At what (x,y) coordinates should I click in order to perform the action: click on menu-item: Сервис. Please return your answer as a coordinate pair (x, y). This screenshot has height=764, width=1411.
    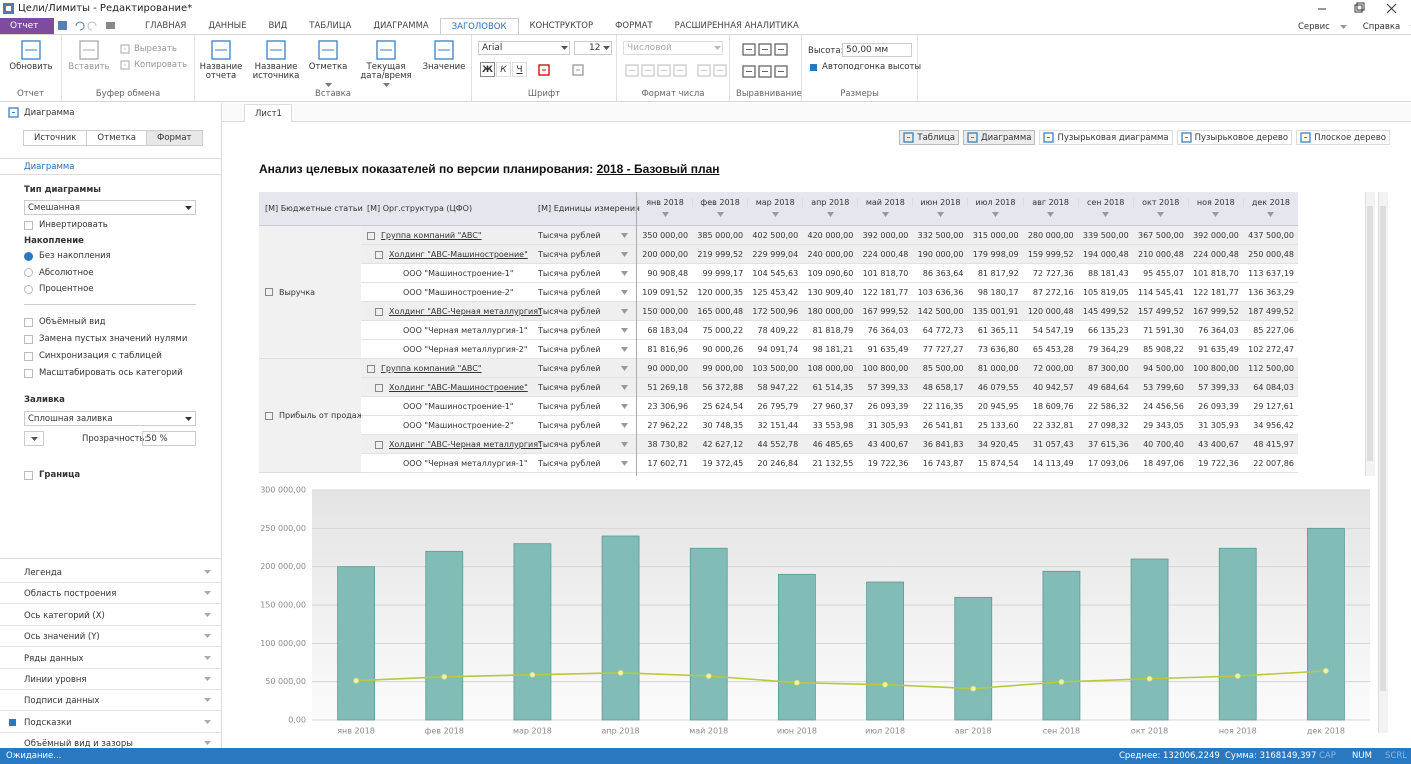
    Looking at the image, I should click on (1322, 26).